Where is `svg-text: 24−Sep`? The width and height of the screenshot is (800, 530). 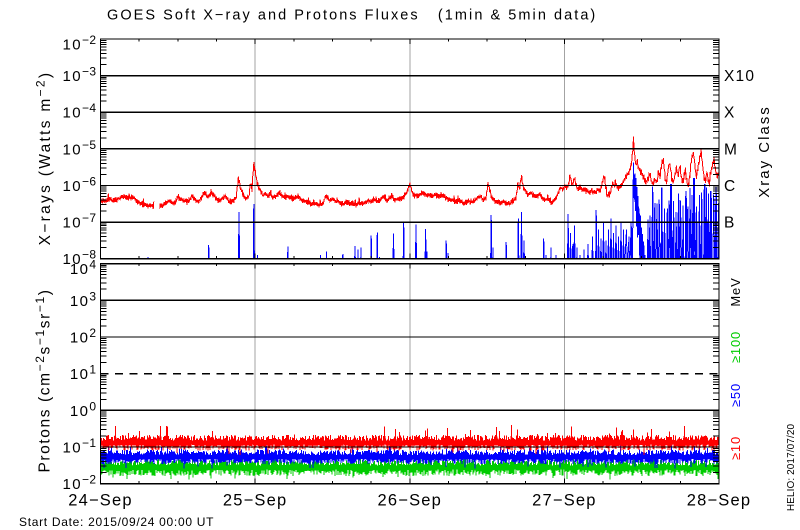
svg-text: 24−Sep is located at coordinates (100, 501).